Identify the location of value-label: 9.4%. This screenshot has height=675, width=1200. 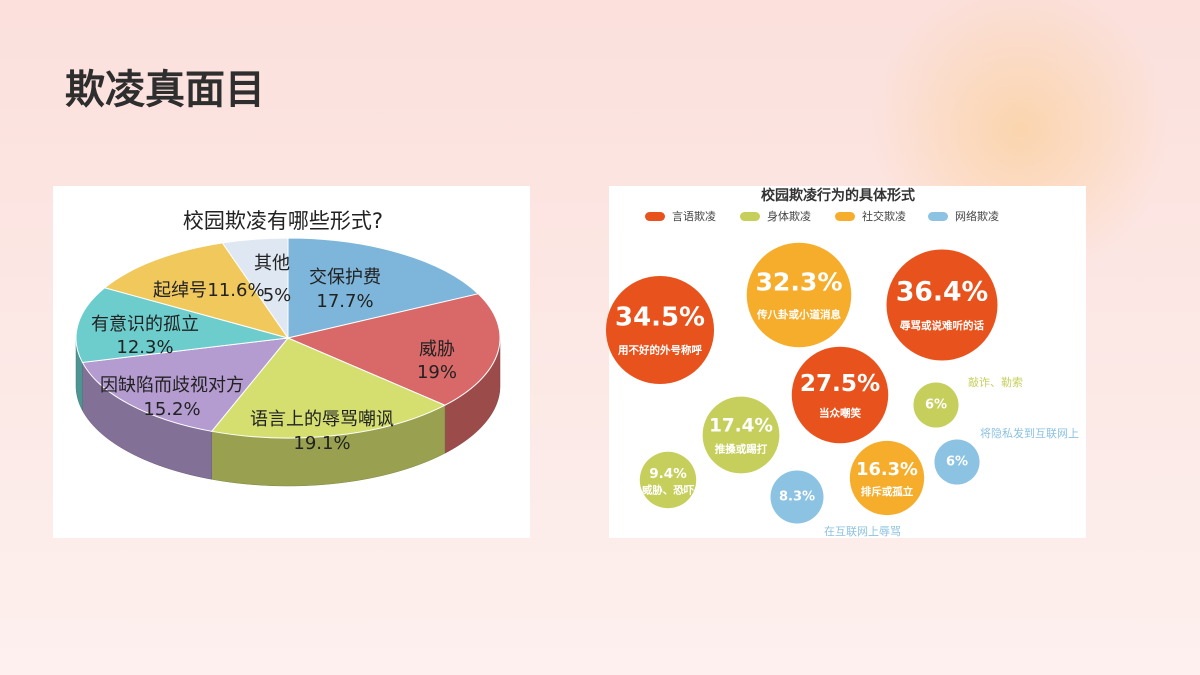
(668, 474).